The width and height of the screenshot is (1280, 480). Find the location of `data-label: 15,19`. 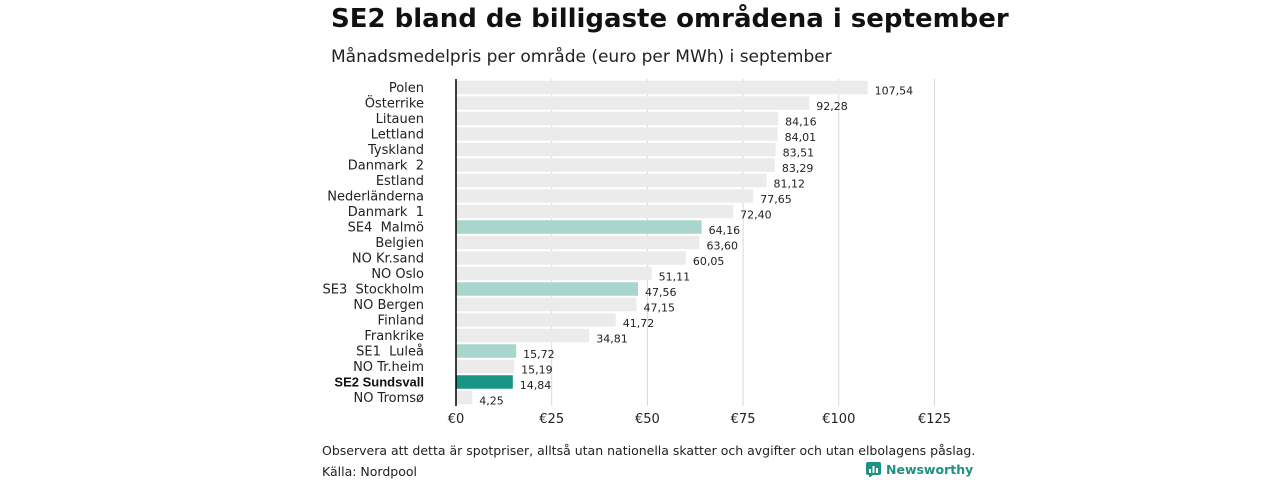

data-label: 15,19 is located at coordinates (537, 370).